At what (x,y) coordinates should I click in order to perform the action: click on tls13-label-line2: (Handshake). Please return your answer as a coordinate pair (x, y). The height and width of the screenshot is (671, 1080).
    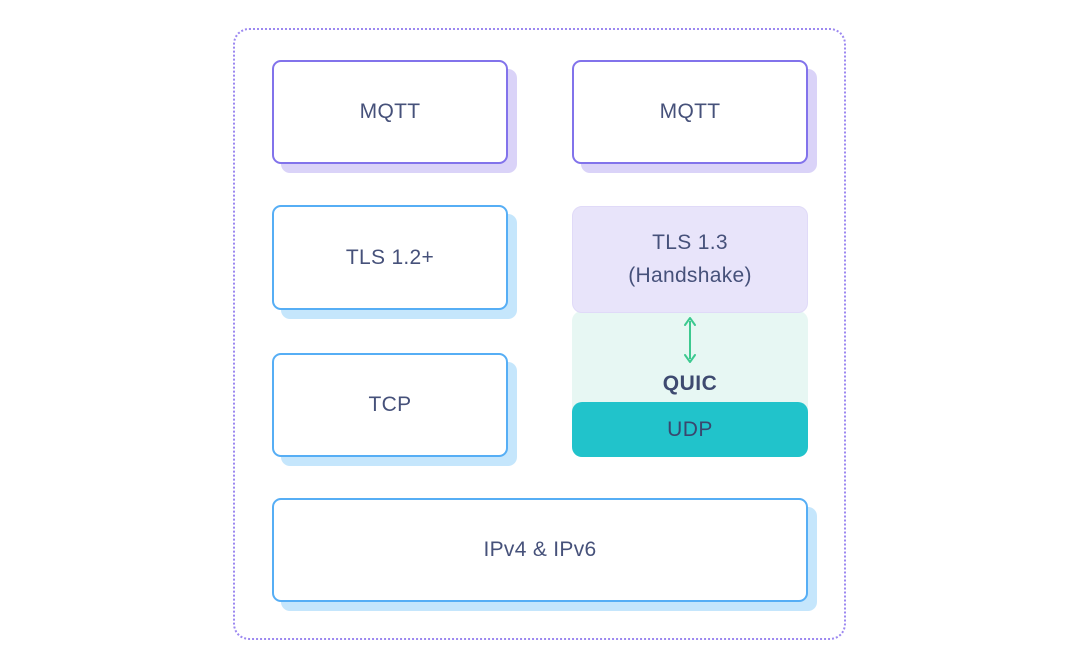
    Looking at the image, I should click on (690, 275).